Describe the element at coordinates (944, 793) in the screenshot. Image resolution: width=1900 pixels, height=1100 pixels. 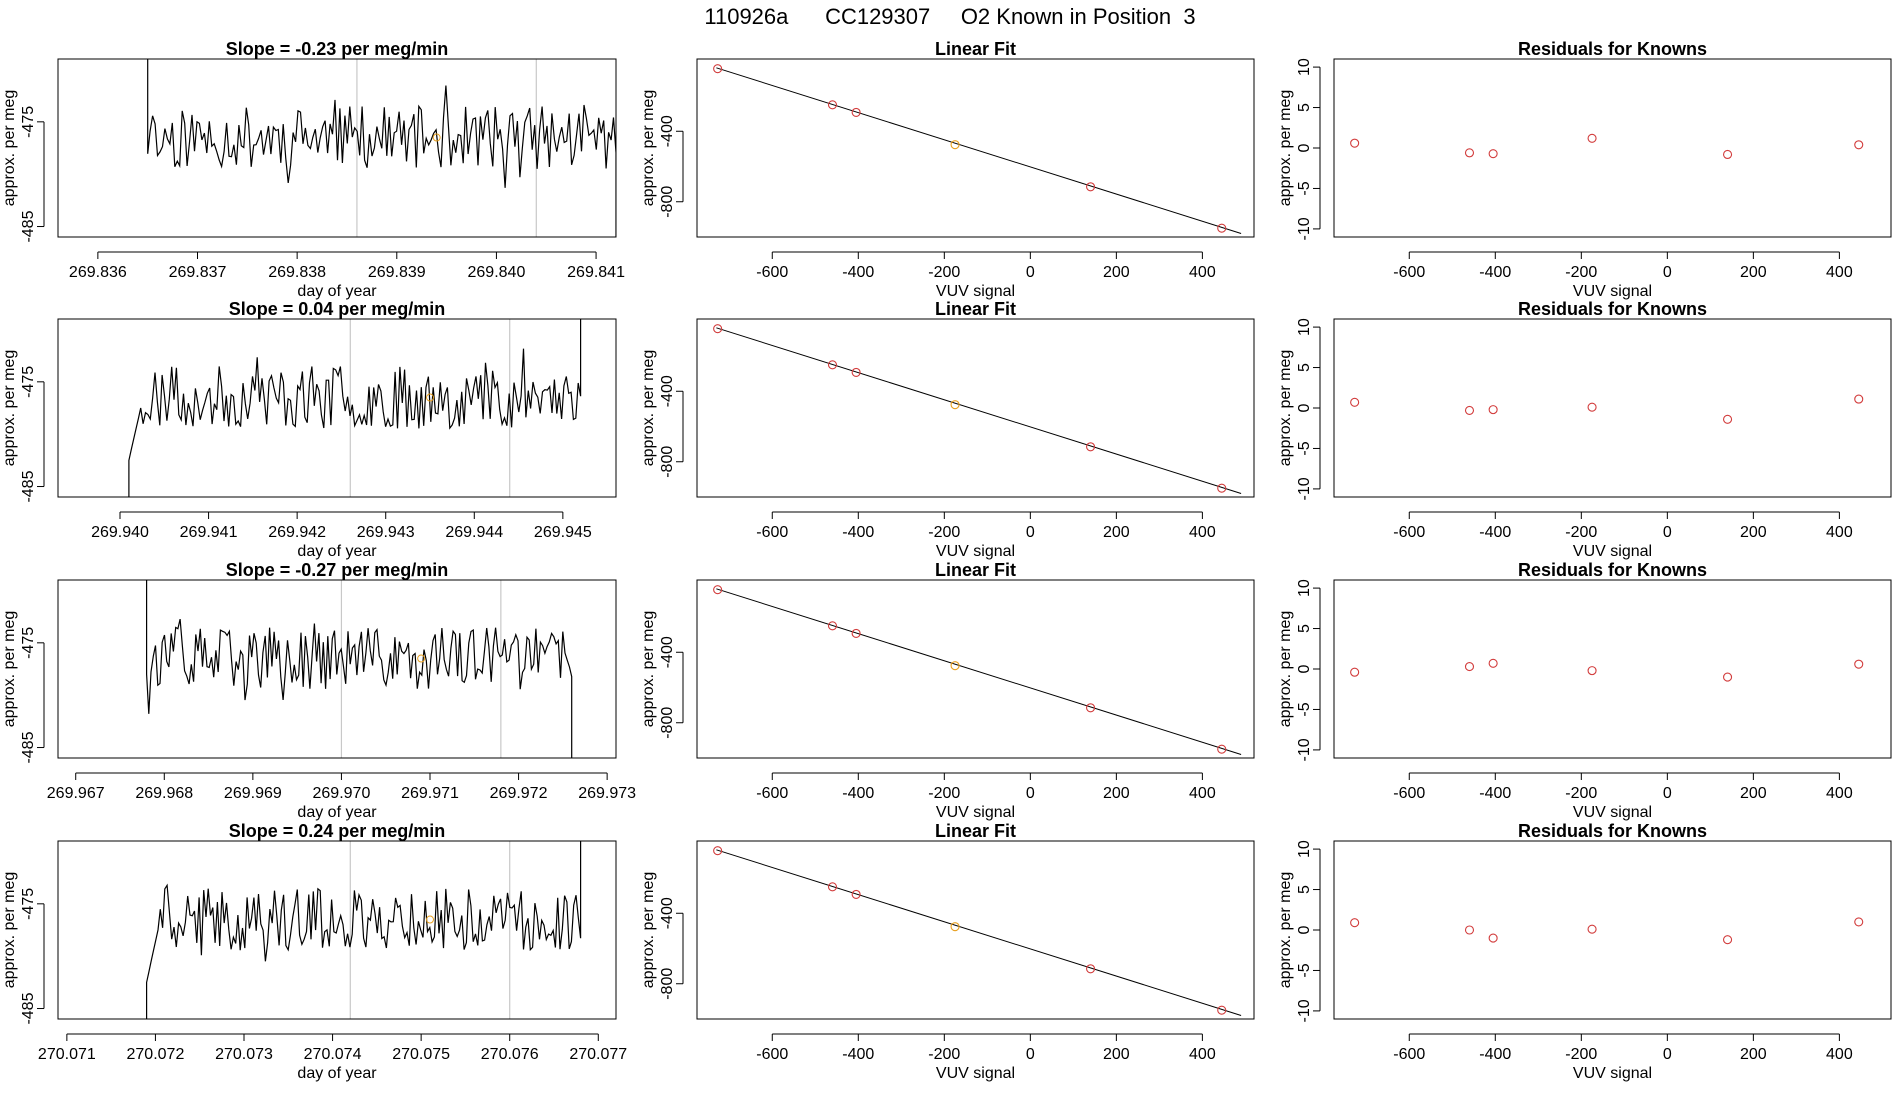
I see `linearfit-2-x-tick-label-2: -200` at that location.